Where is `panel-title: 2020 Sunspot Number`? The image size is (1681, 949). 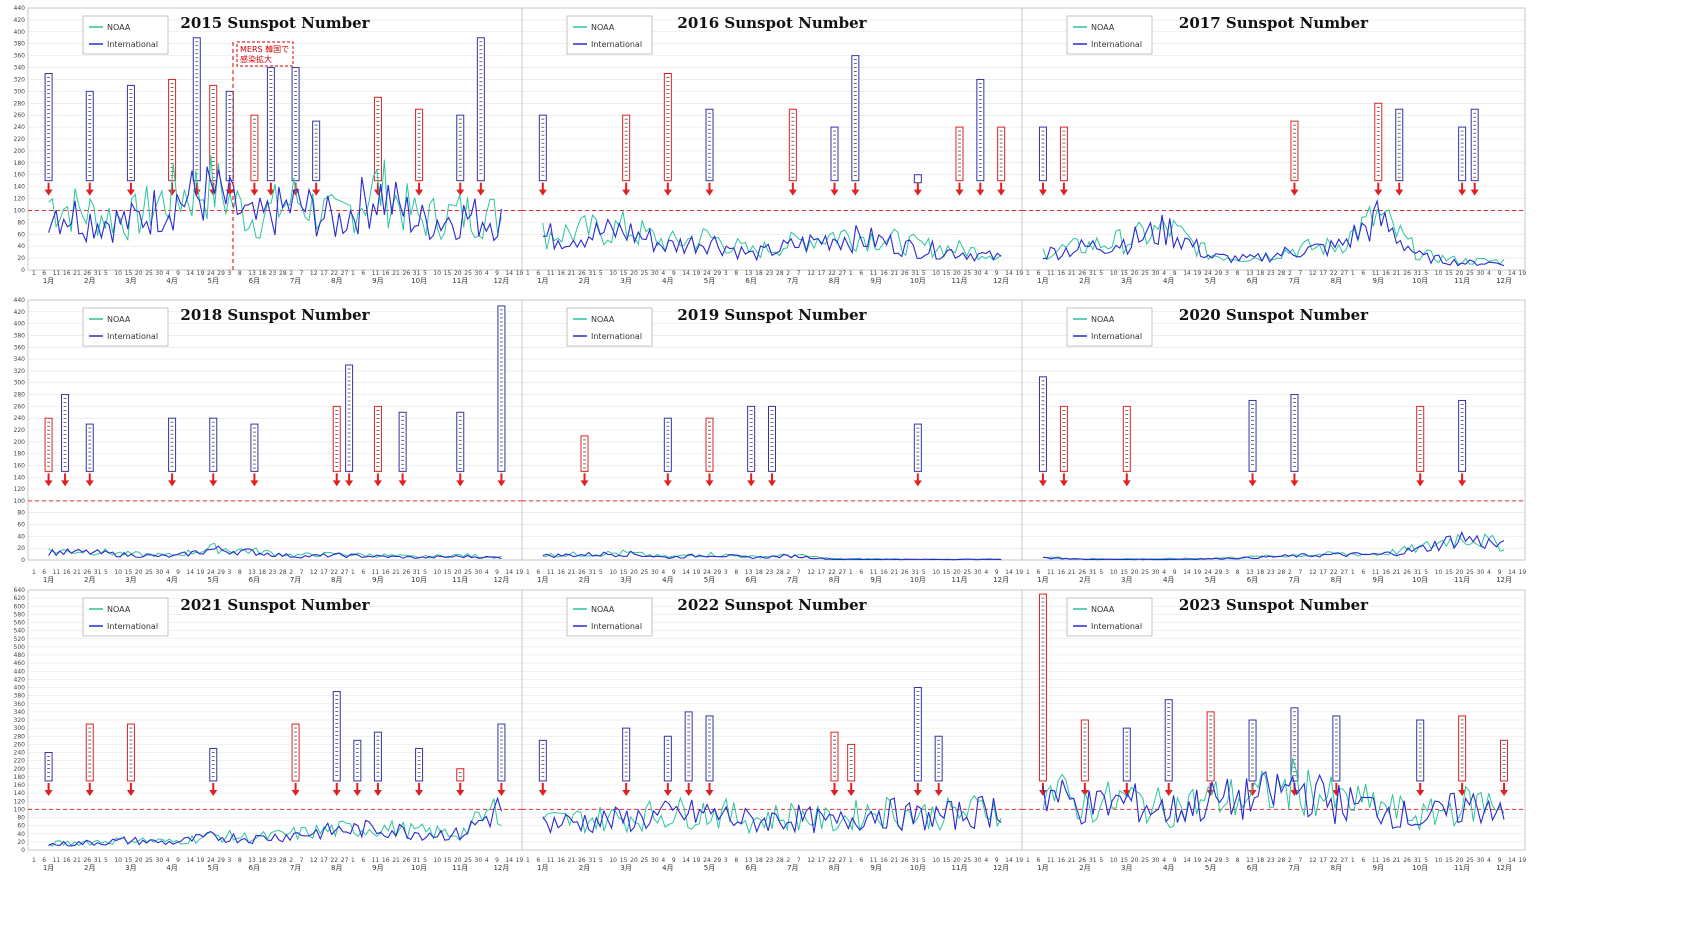 panel-title: 2020 Sunspot Number is located at coordinates (1274, 315).